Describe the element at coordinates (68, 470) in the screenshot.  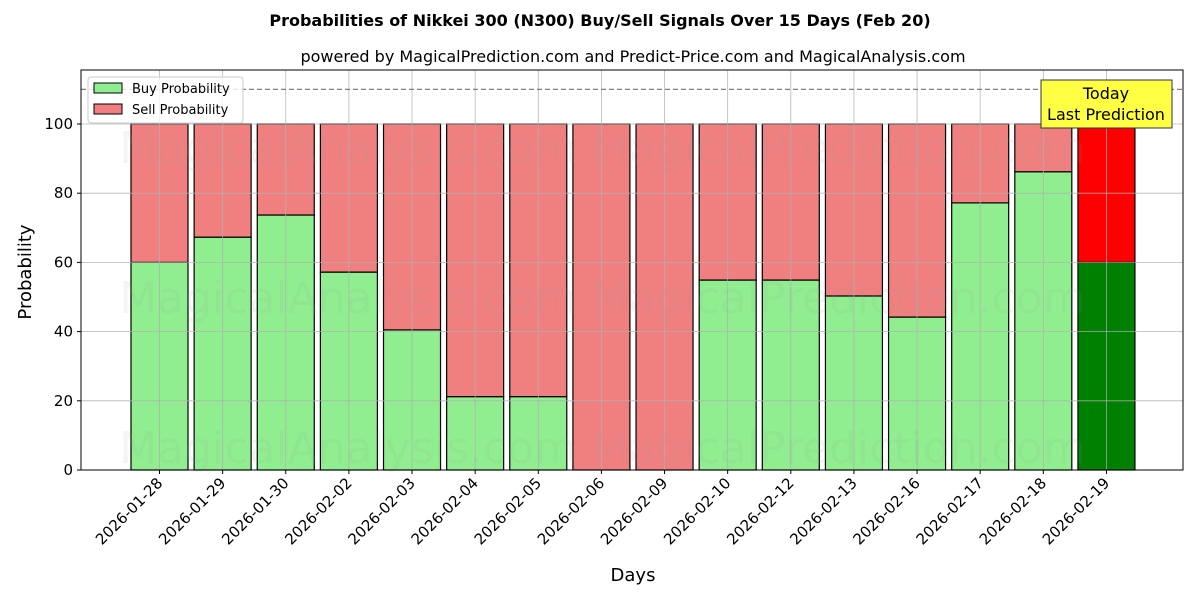
I see `y-tick-label: 0` at that location.